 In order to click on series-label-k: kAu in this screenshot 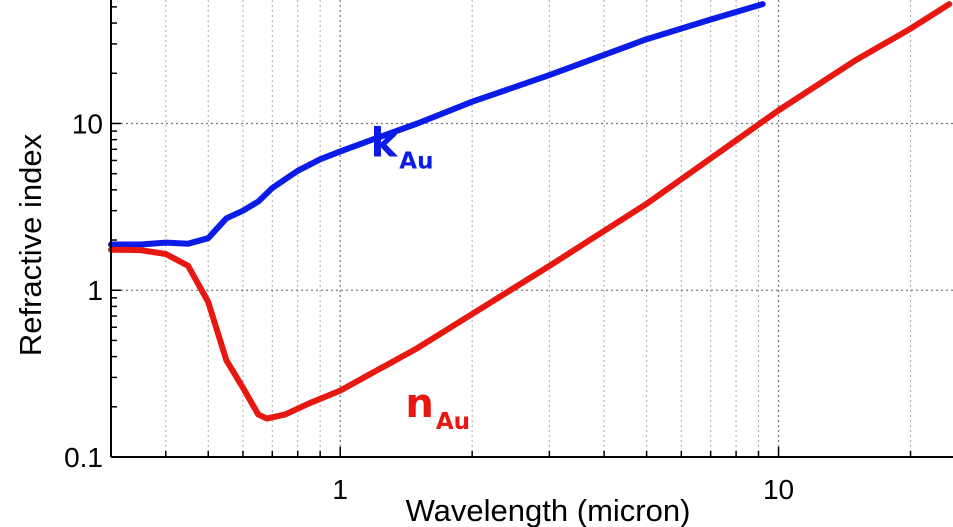, I will do `click(402, 147)`.